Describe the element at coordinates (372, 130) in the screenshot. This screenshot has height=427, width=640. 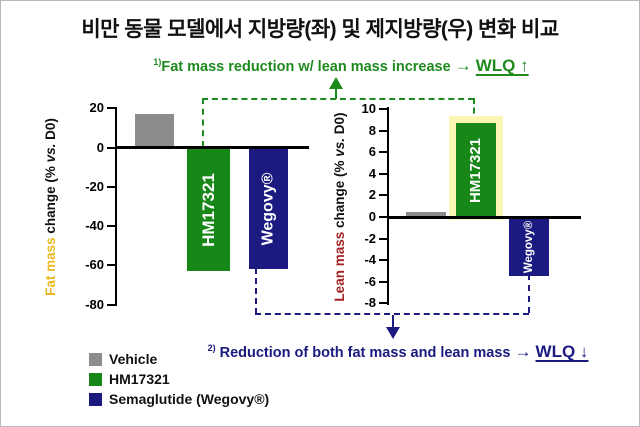
I see `y-tick-label: 8` at that location.